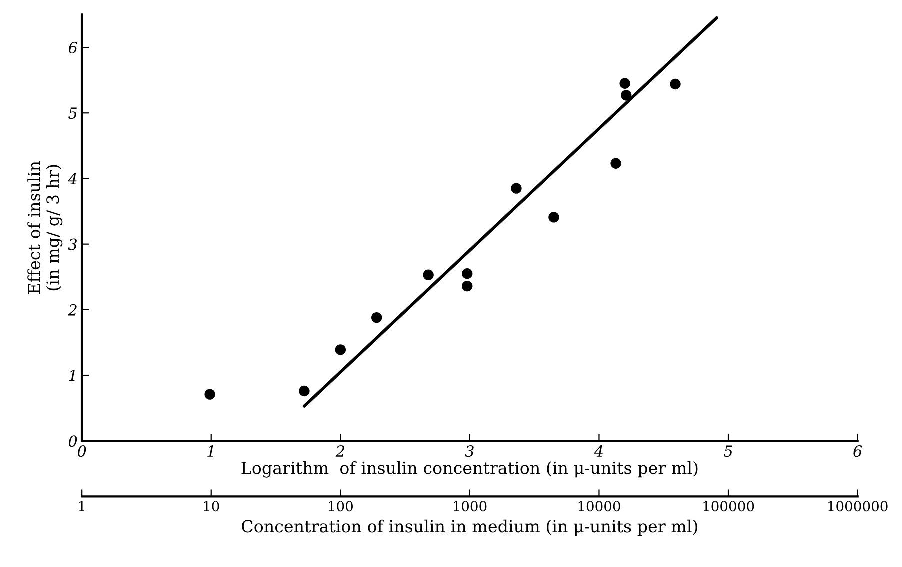 This screenshot has height=567, width=902. I want to click on y-tick-label: 4, so click(72, 179).